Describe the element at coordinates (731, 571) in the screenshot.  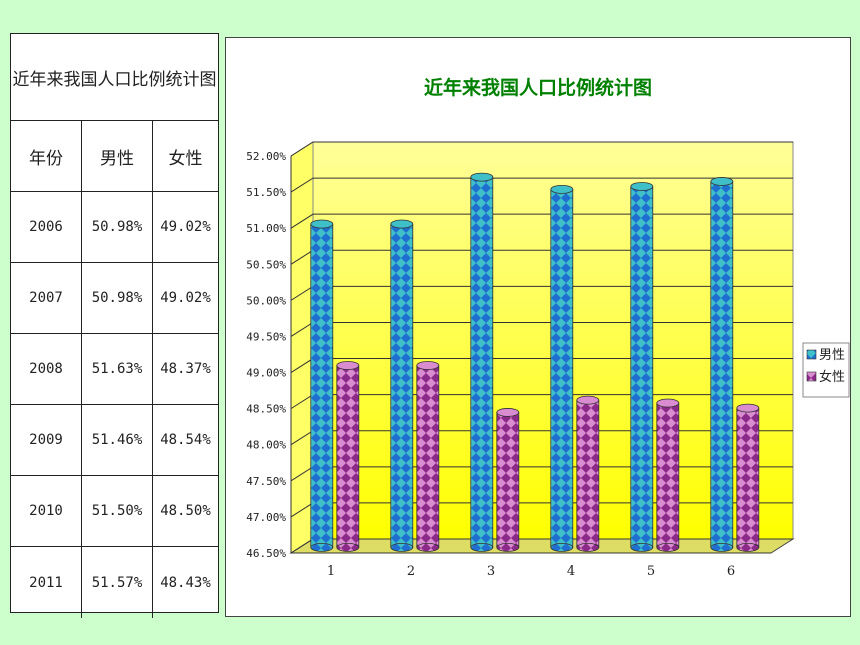
I see `x-tick-label: 6` at that location.